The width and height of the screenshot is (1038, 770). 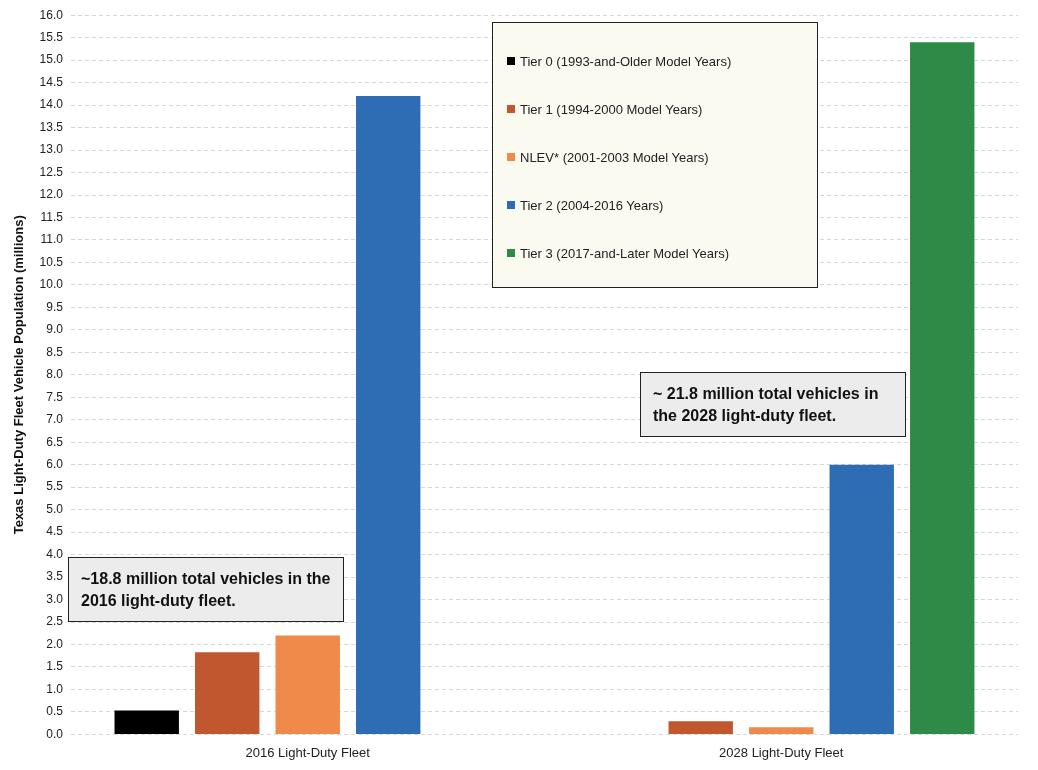 I want to click on y-tick-label: 6.0, so click(x=55, y=464).